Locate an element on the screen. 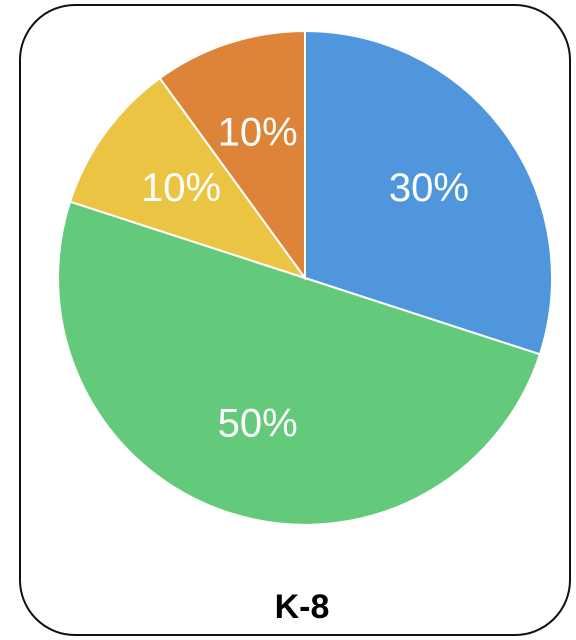  chart-title: K-8 is located at coordinates (302, 607).